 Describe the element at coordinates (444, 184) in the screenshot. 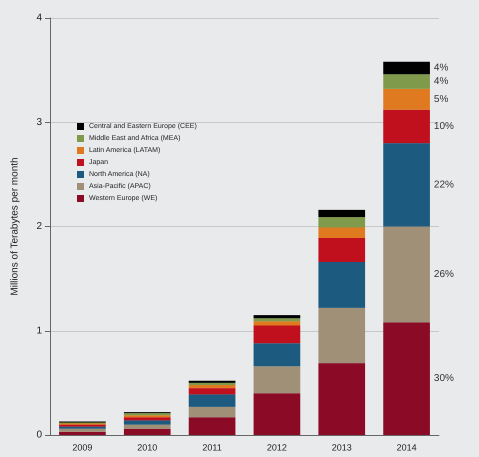

I see `annotation: 22%` at that location.